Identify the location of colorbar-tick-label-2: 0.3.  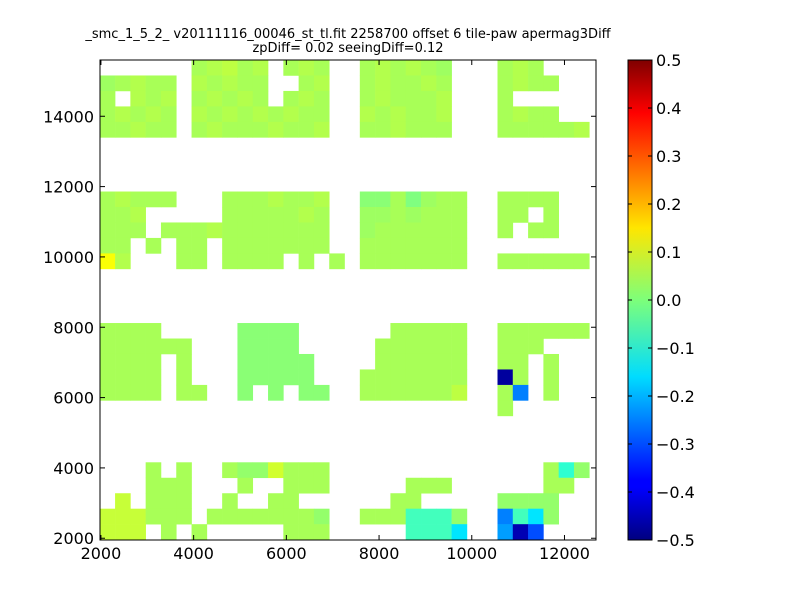
(668, 156).